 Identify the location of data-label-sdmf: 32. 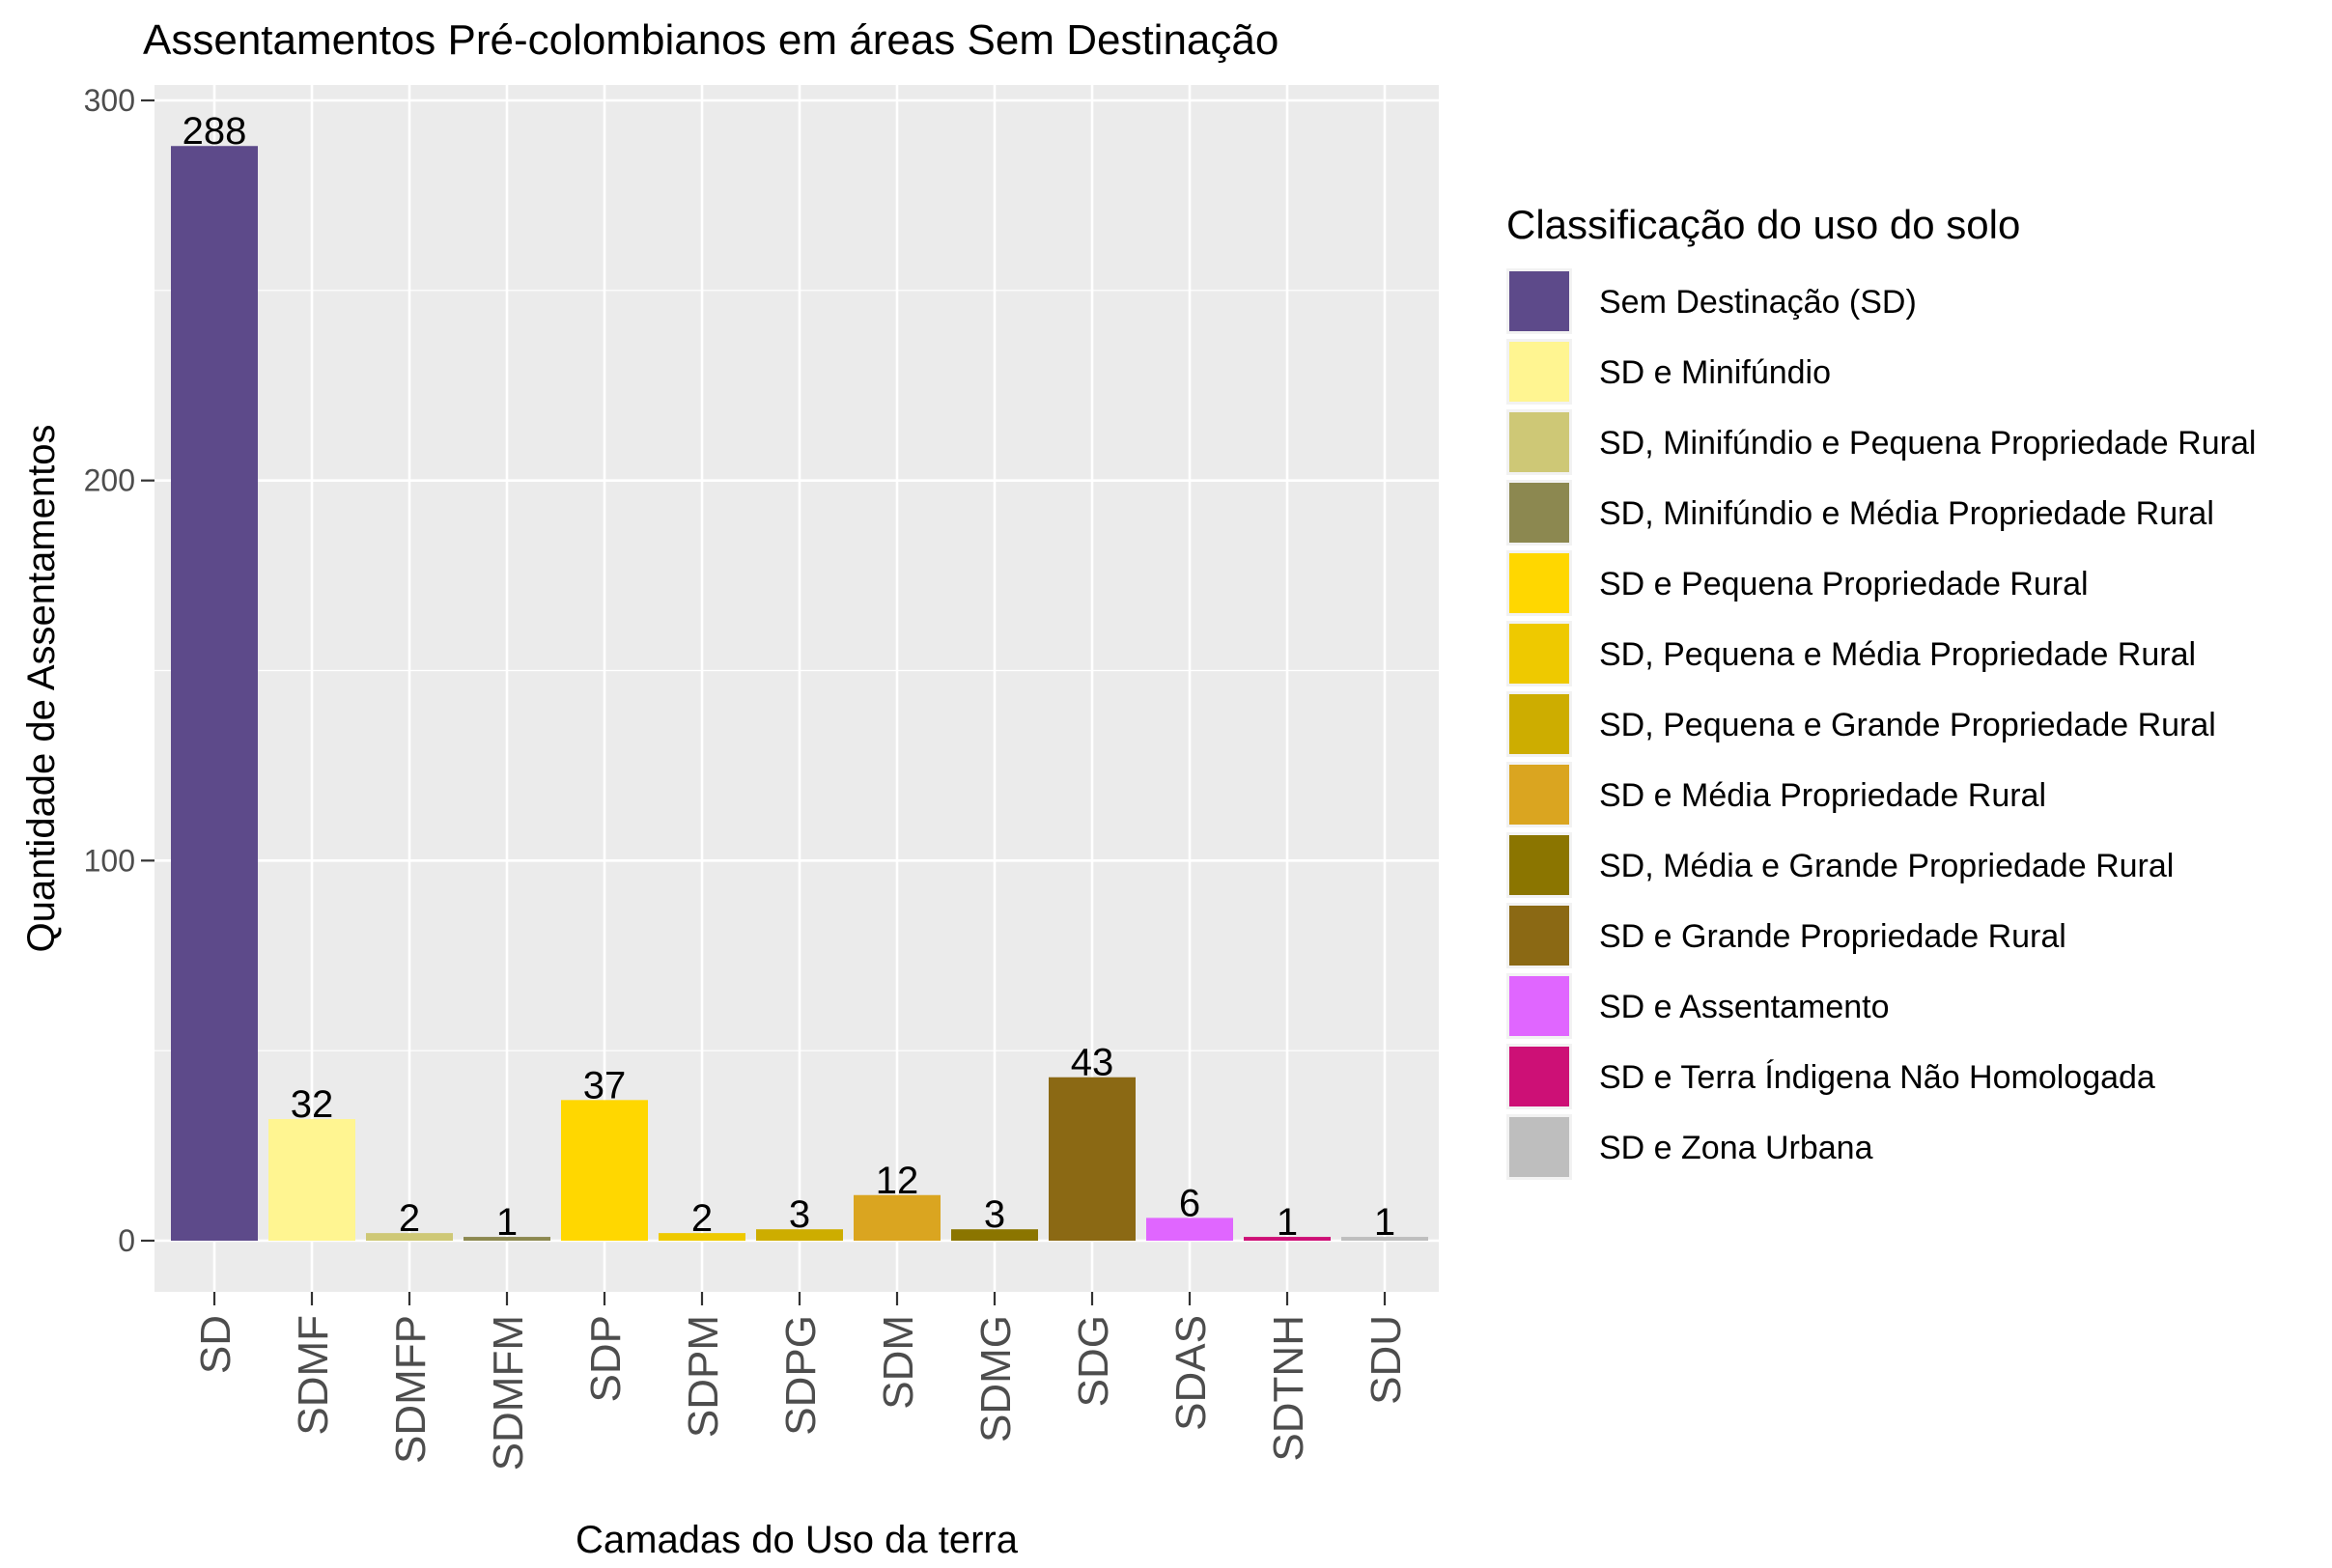
(312, 1105).